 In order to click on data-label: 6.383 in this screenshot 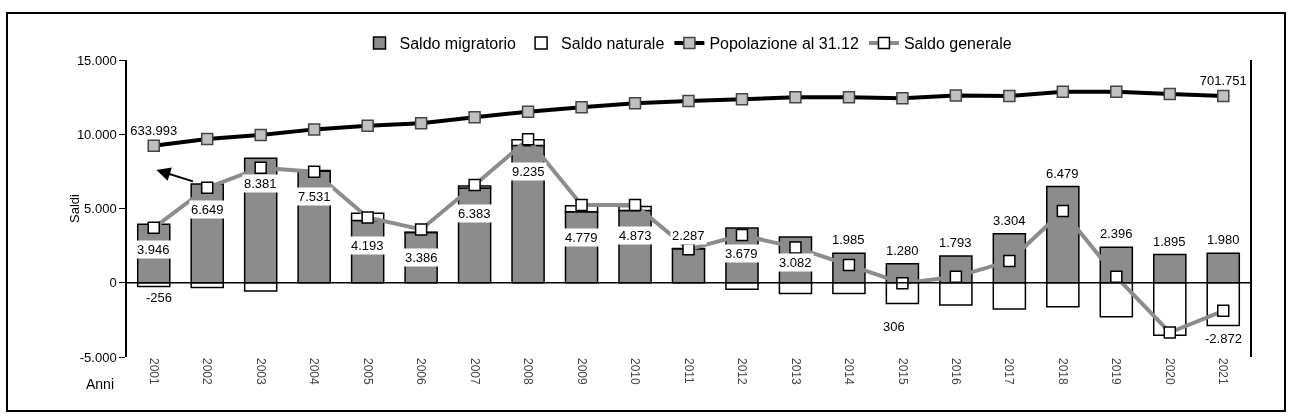, I will do `click(474, 213)`.